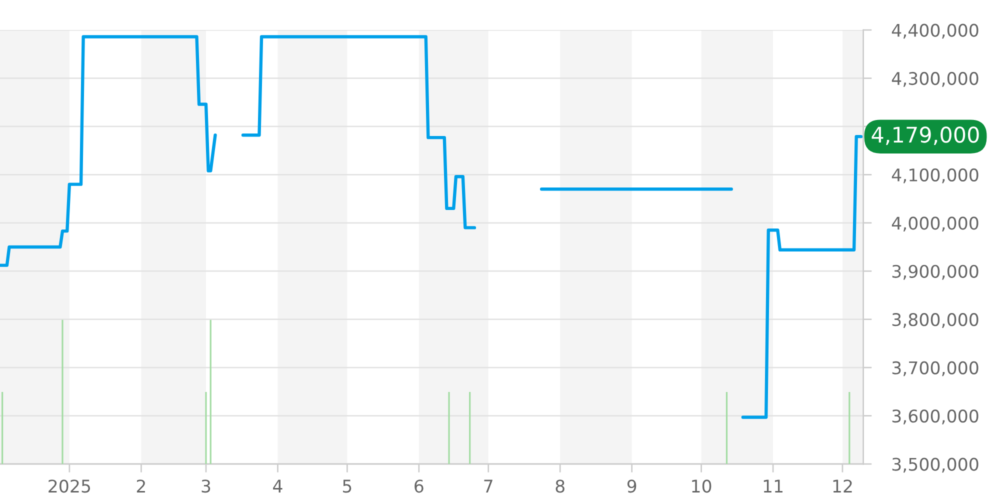 The image size is (1000, 500). I want to click on y-tick-label: 4,100,000, so click(935, 176).